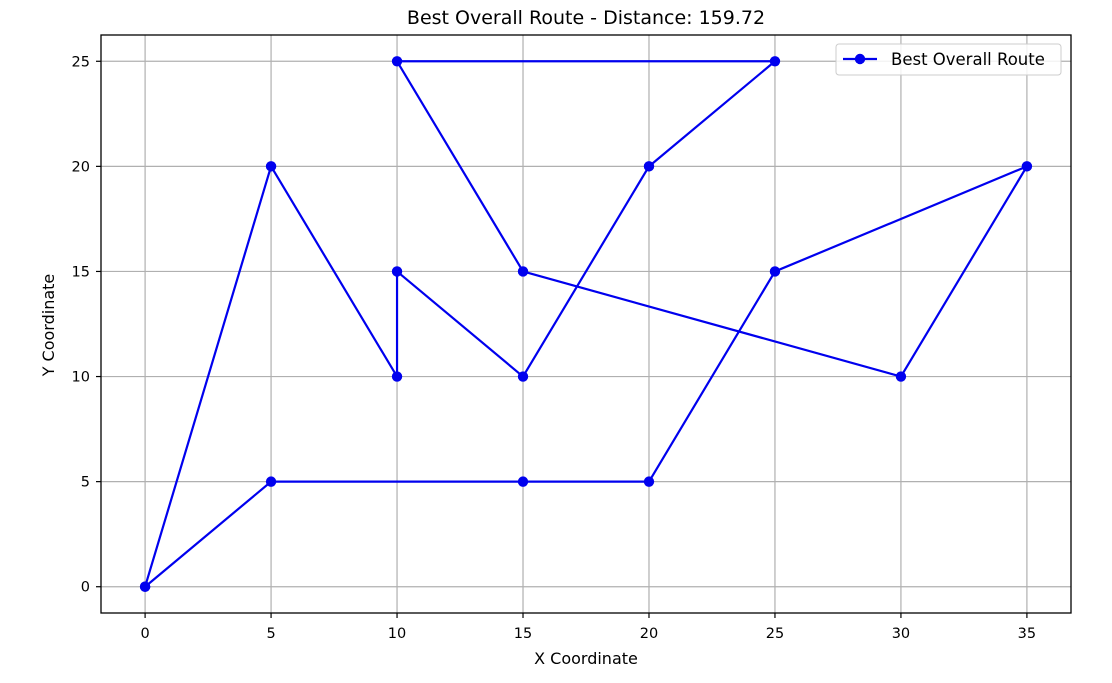 The height and width of the screenshot is (683, 1112). What do you see at coordinates (397, 634) in the screenshot?
I see `x-tick-label: 10` at bounding box center [397, 634].